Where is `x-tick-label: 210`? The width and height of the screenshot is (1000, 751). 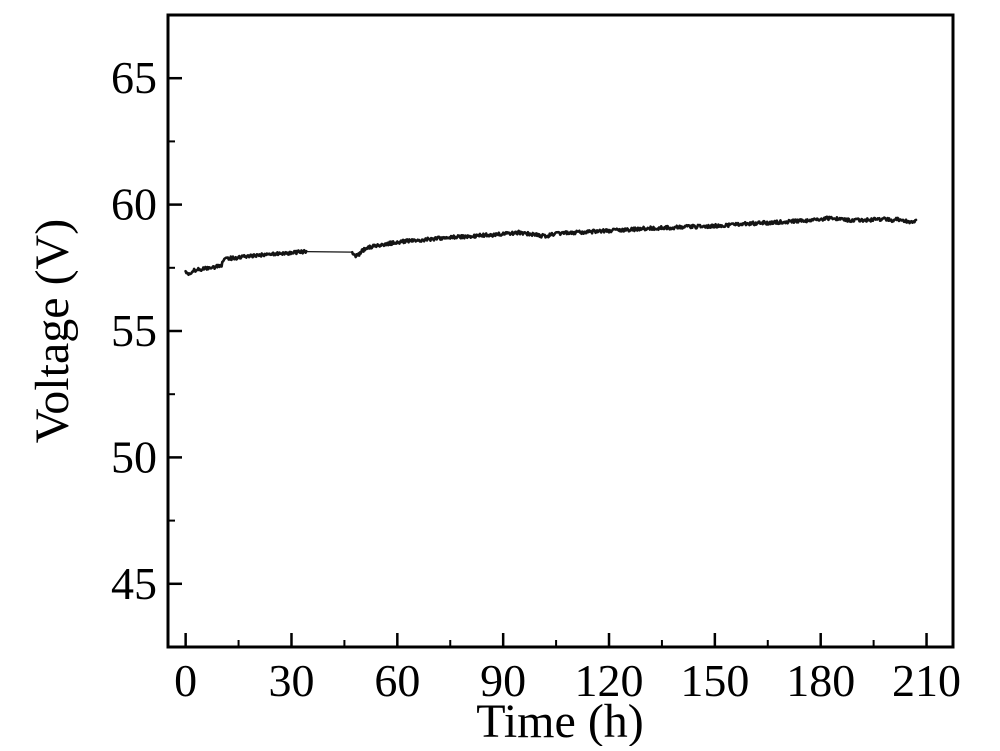
x-tick-label: 210 is located at coordinates (926, 680).